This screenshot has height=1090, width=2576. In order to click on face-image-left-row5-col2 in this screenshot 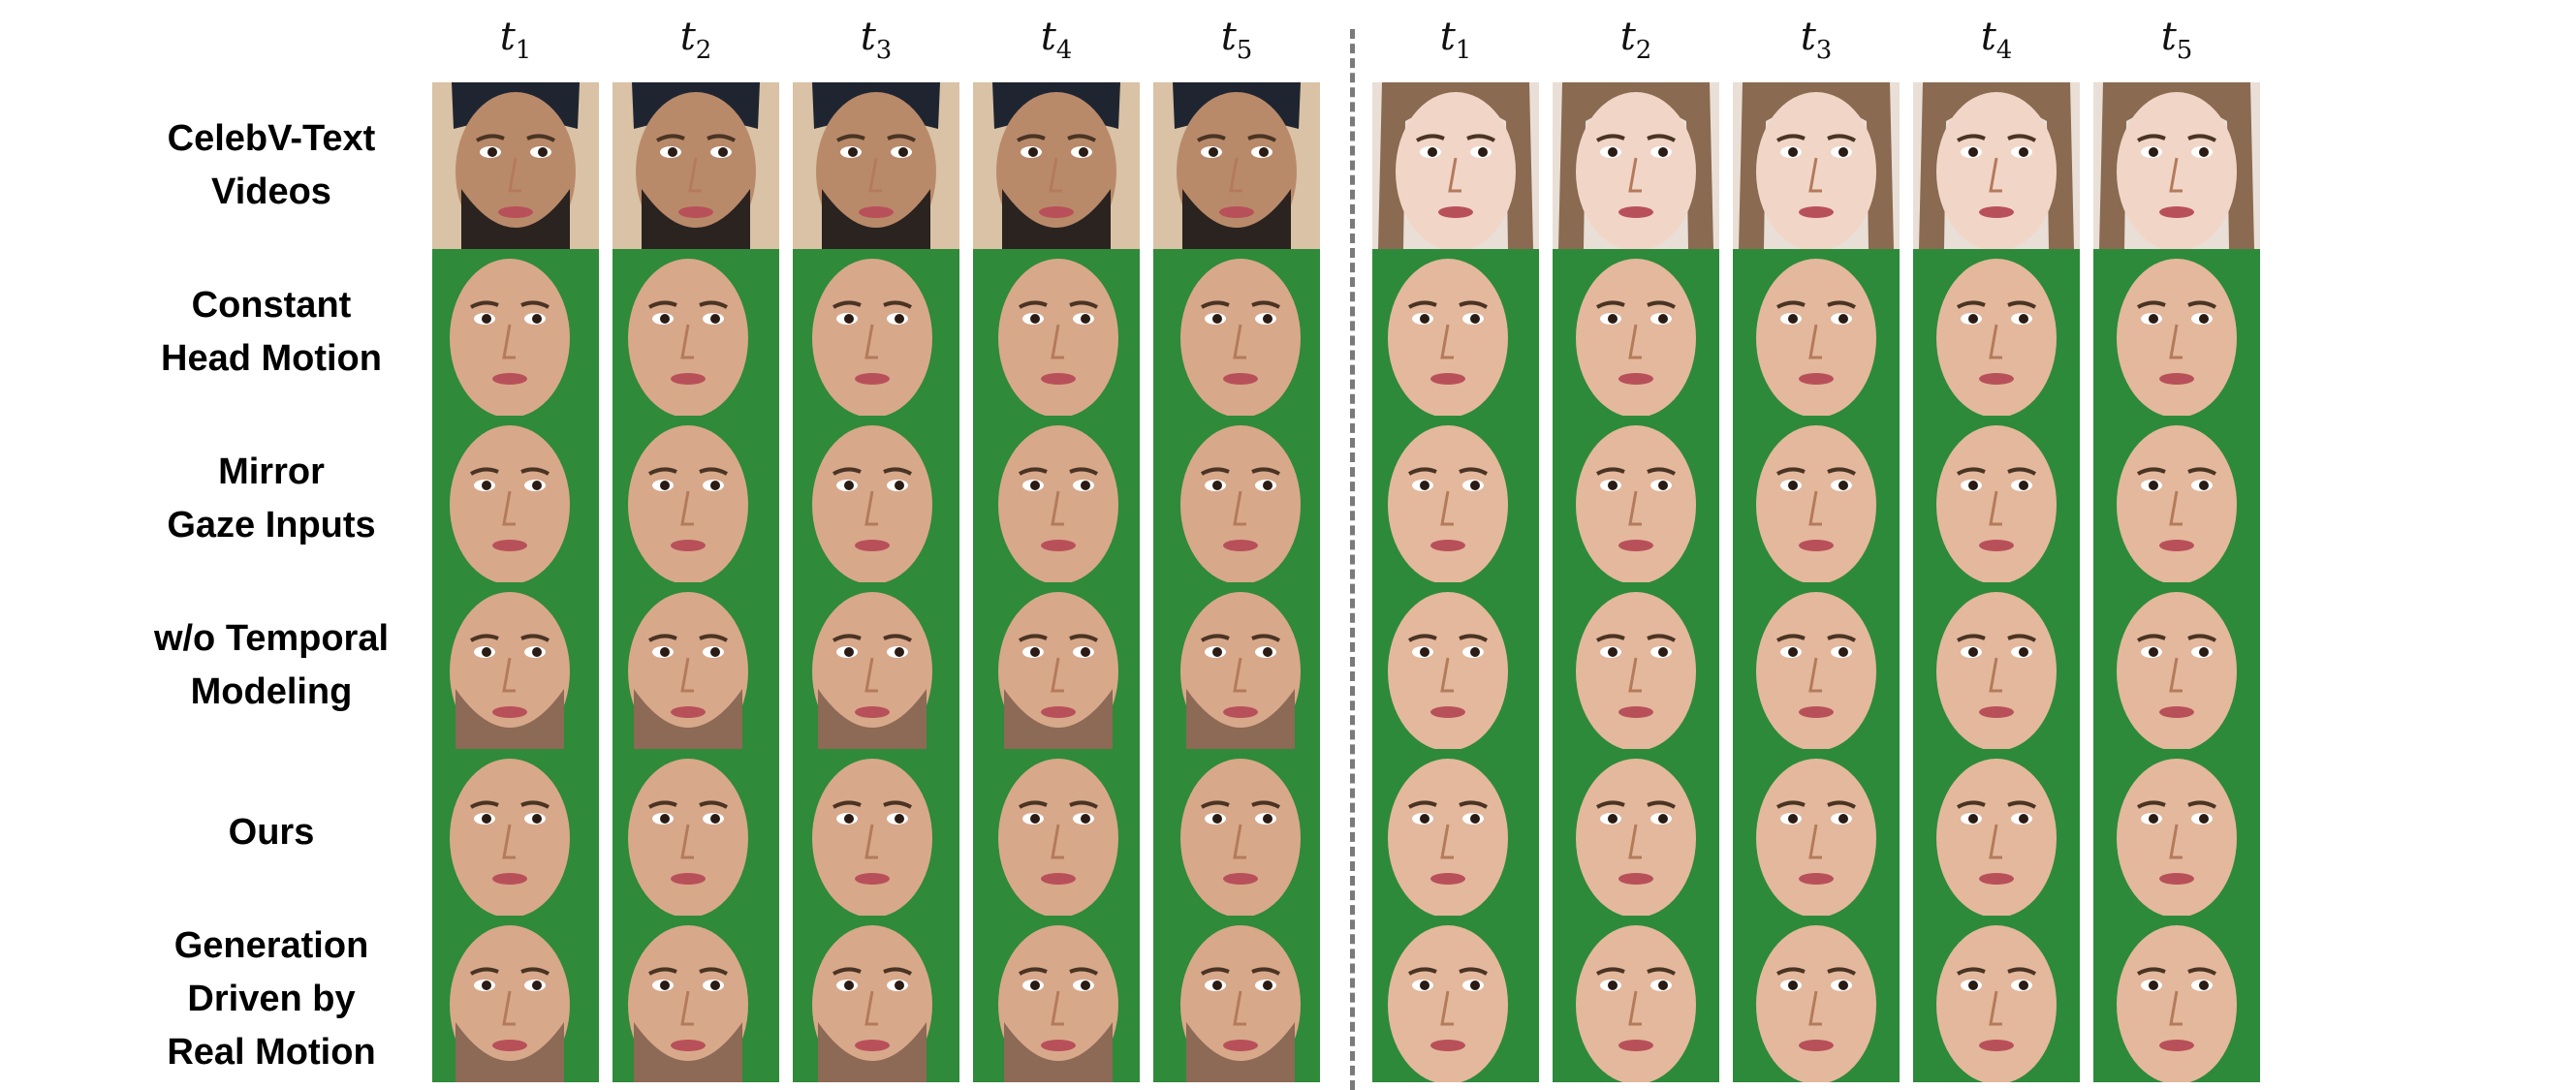, I will do `click(696, 832)`.